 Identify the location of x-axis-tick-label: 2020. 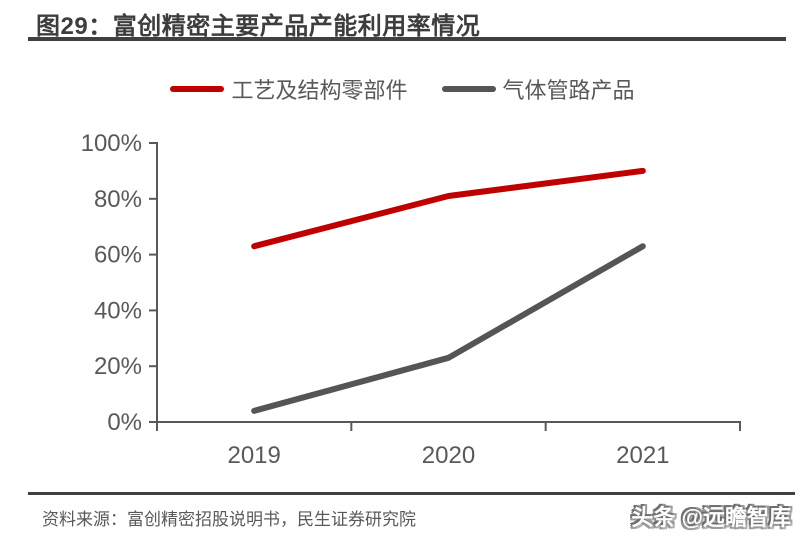
(448, 455).